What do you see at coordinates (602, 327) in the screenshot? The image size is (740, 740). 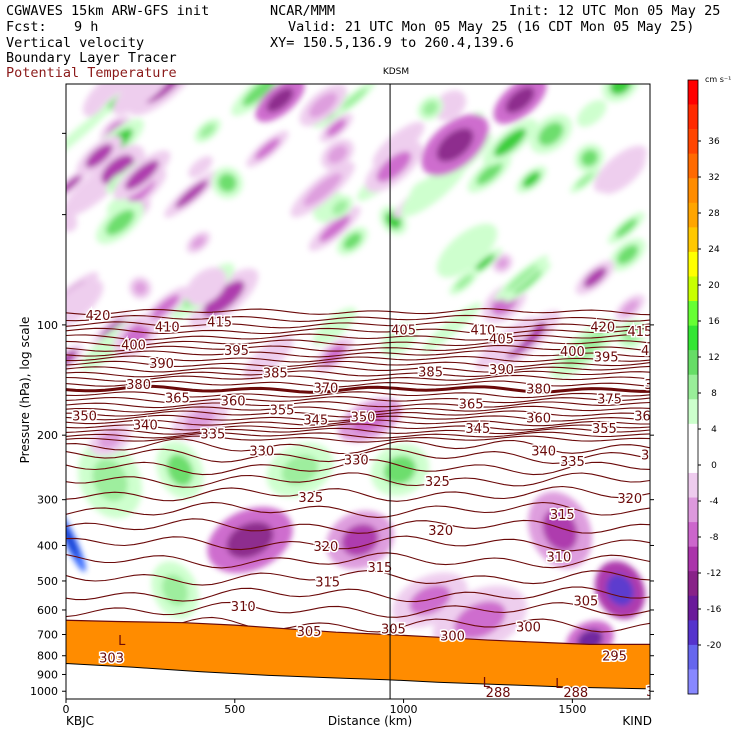 I see `theta-label: 420` at bounding box center [602, 327].